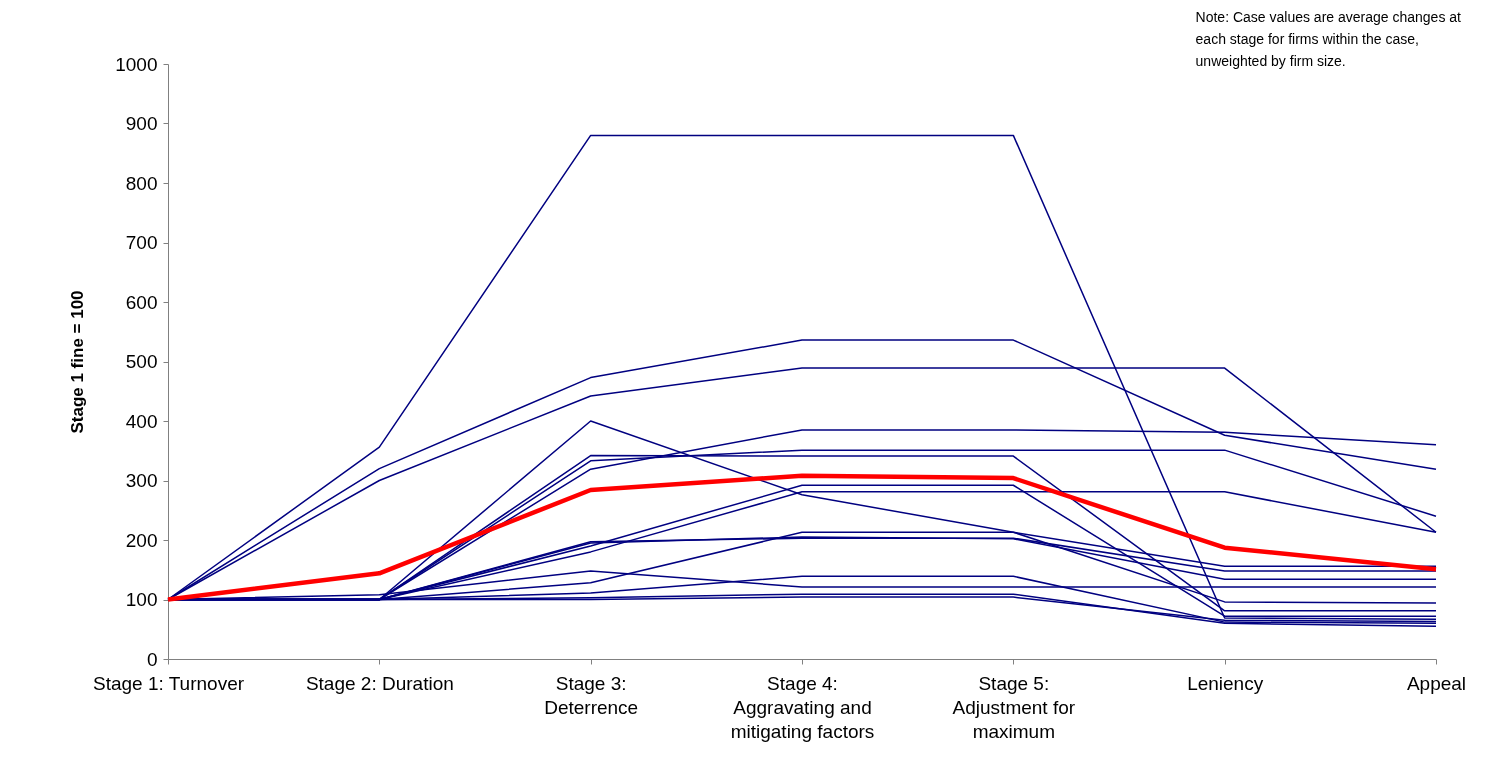 The height and width of the screenshot is (769, 1512). I want to click on y-axis-title: Stage 1 fine = 100, so click(78, 362).